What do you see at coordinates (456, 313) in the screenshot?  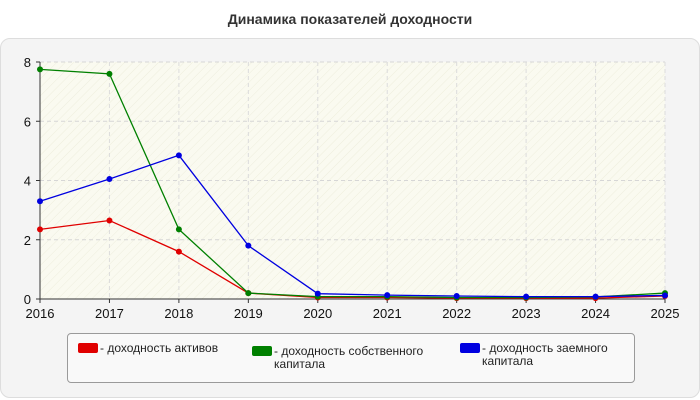 I see `x-tick-label: 2022` at bounding box center [456, 313].